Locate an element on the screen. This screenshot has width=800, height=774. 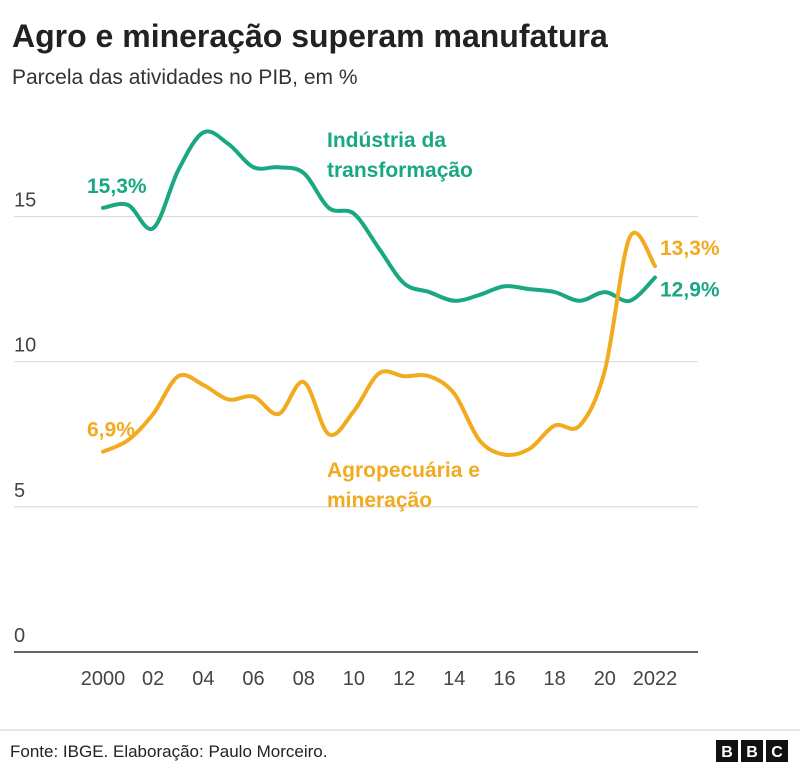
x-tick-label: 06 is located at coordinates (253, 679).